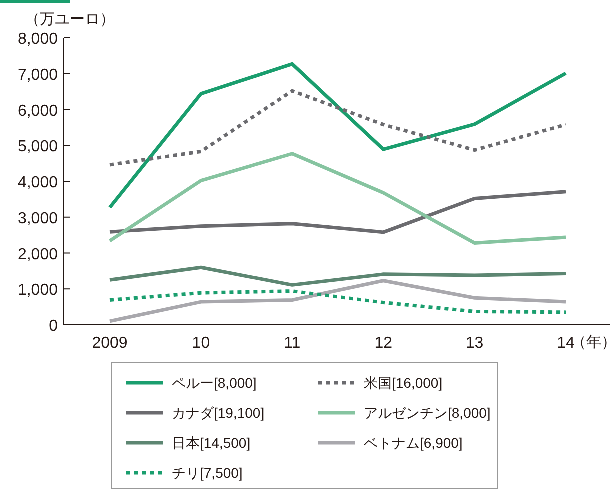 This screenshot has height=492, width=616. I want to click on y-tick-label: 8,000, so click(38, 39).